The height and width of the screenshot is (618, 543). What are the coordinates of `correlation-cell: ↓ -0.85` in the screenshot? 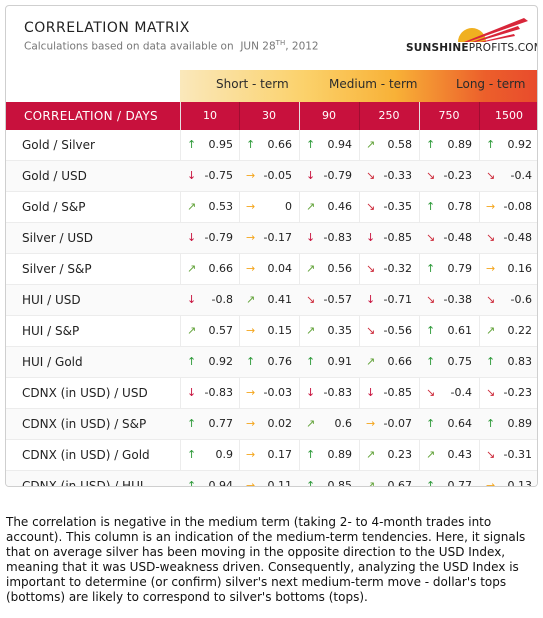 It's located at (389, 238).